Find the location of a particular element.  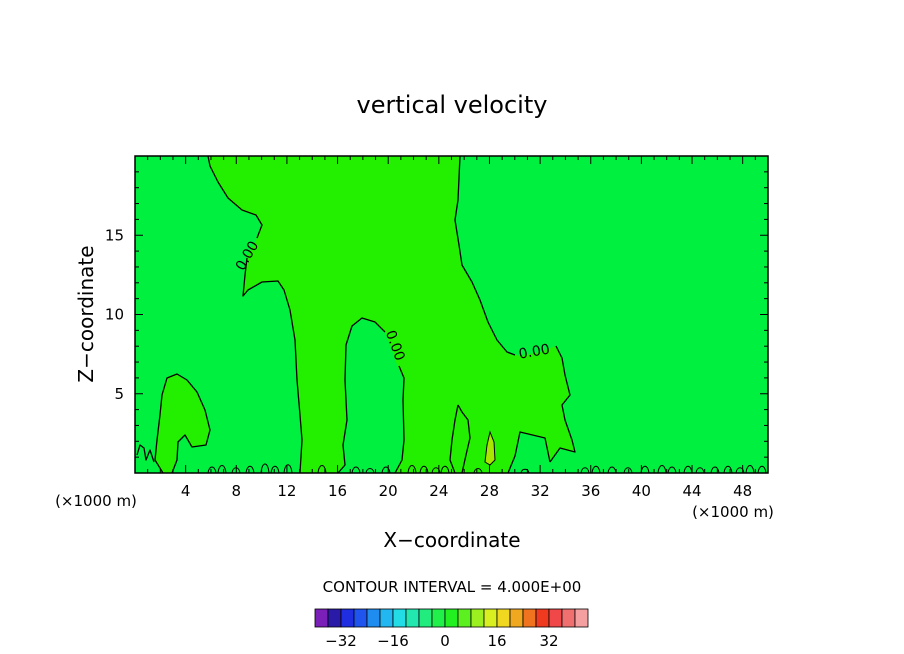

colorbar-labels: −32 −16 0 16 32 is located at coordinates (441, 641).